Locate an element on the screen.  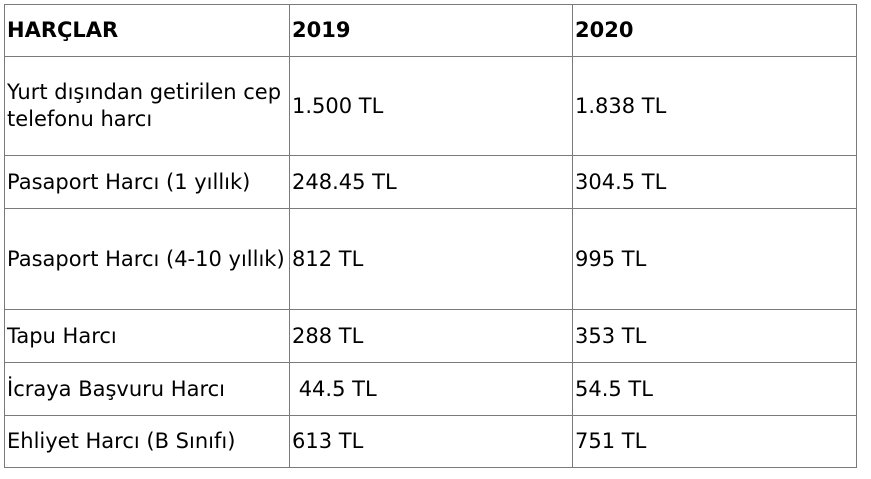
fee-name: Ehliyet Harcı (B Sınıfı) is located at coordinates (121, 441).